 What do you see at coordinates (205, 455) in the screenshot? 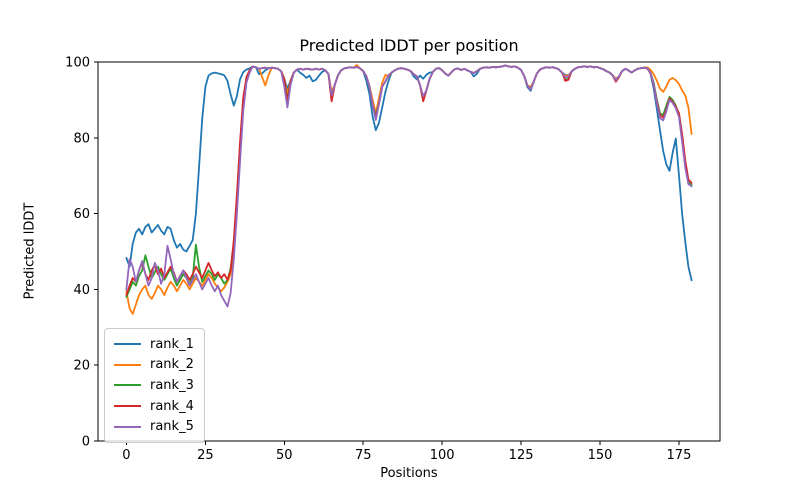
I see `x-tick-label: 25` at bounding box center [205, 455].